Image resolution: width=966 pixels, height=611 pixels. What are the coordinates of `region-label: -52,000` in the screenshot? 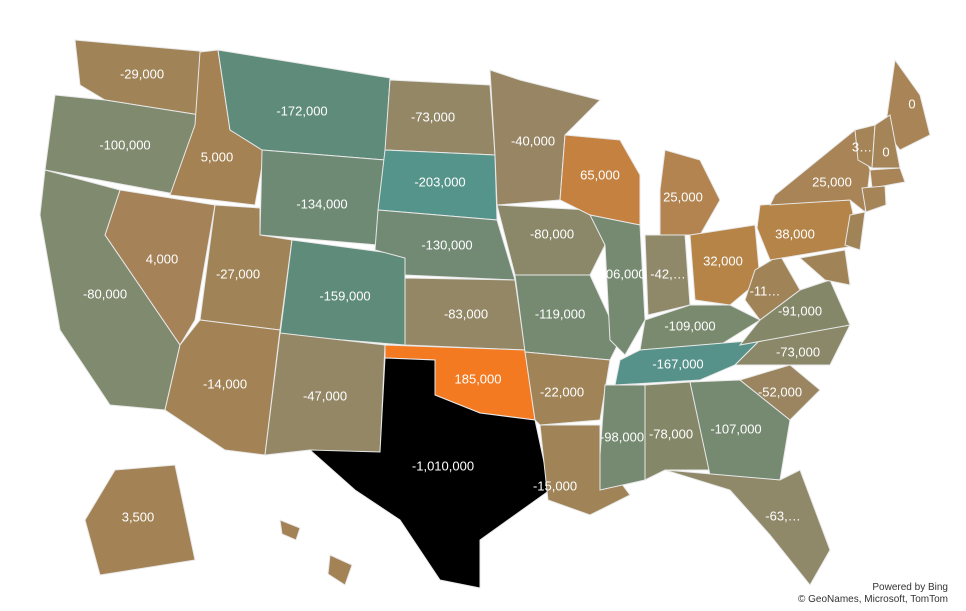 It's located at (780, 391).